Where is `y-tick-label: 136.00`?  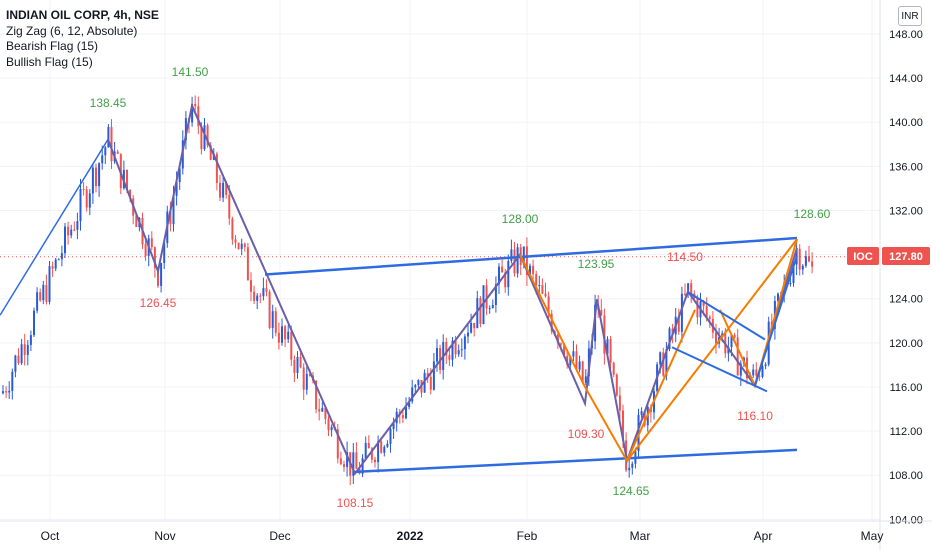
y-tick-label: 136.00 is located at coordinates (906, 167).